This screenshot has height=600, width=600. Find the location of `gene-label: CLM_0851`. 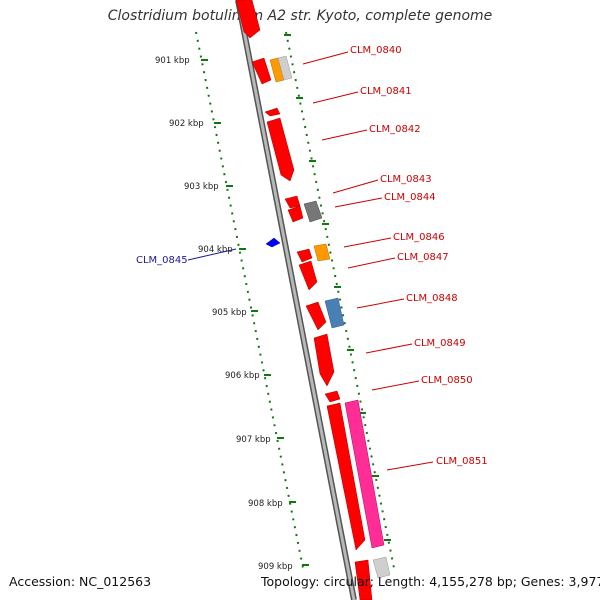

gene-label: CLM_0851 is located at coordinates (462, 461).